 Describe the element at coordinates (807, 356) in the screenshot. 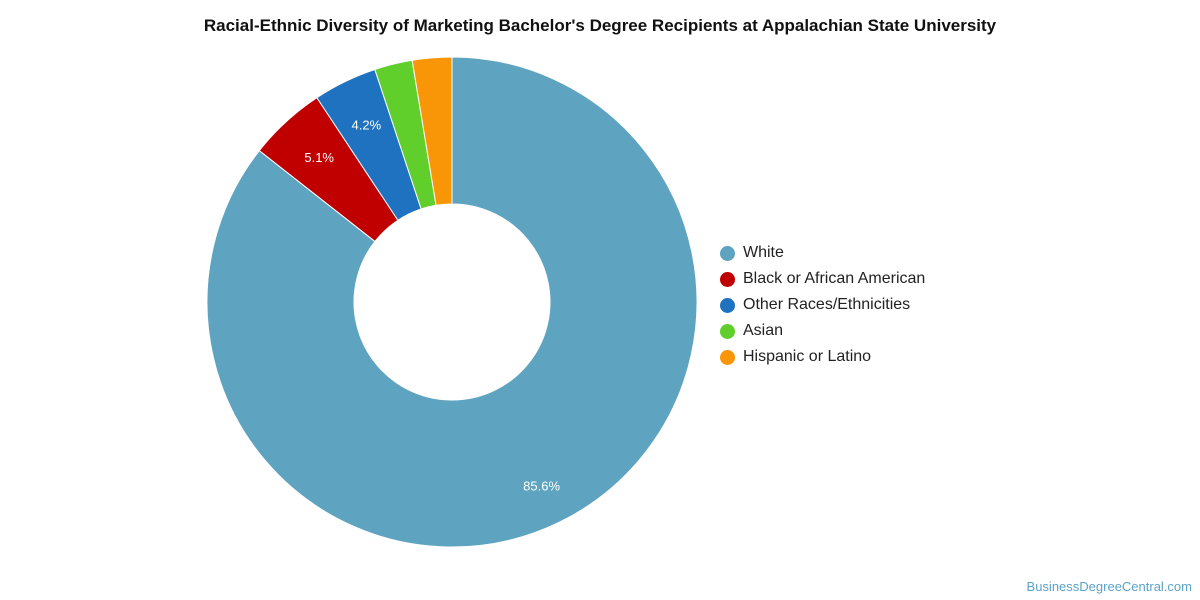

I see `legend-label-hispanic-or-latino: Hispanic or Latino` at that location.